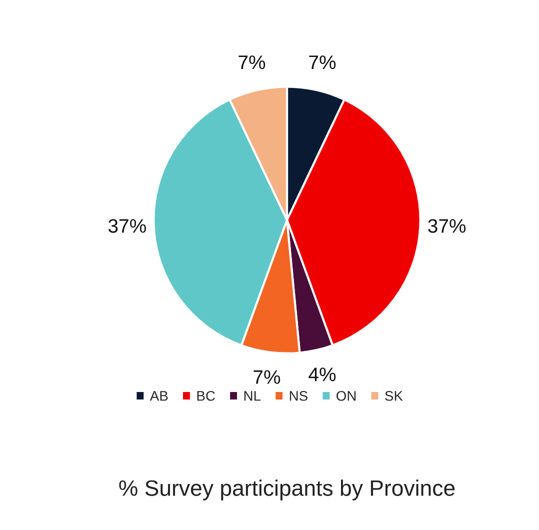 The width and height of the screenshot is (539, 530). What do you see at coordinates (287, 490) in the screenshot?
I see `text: % Survey participants by Province` at bounding box center [287, 490].